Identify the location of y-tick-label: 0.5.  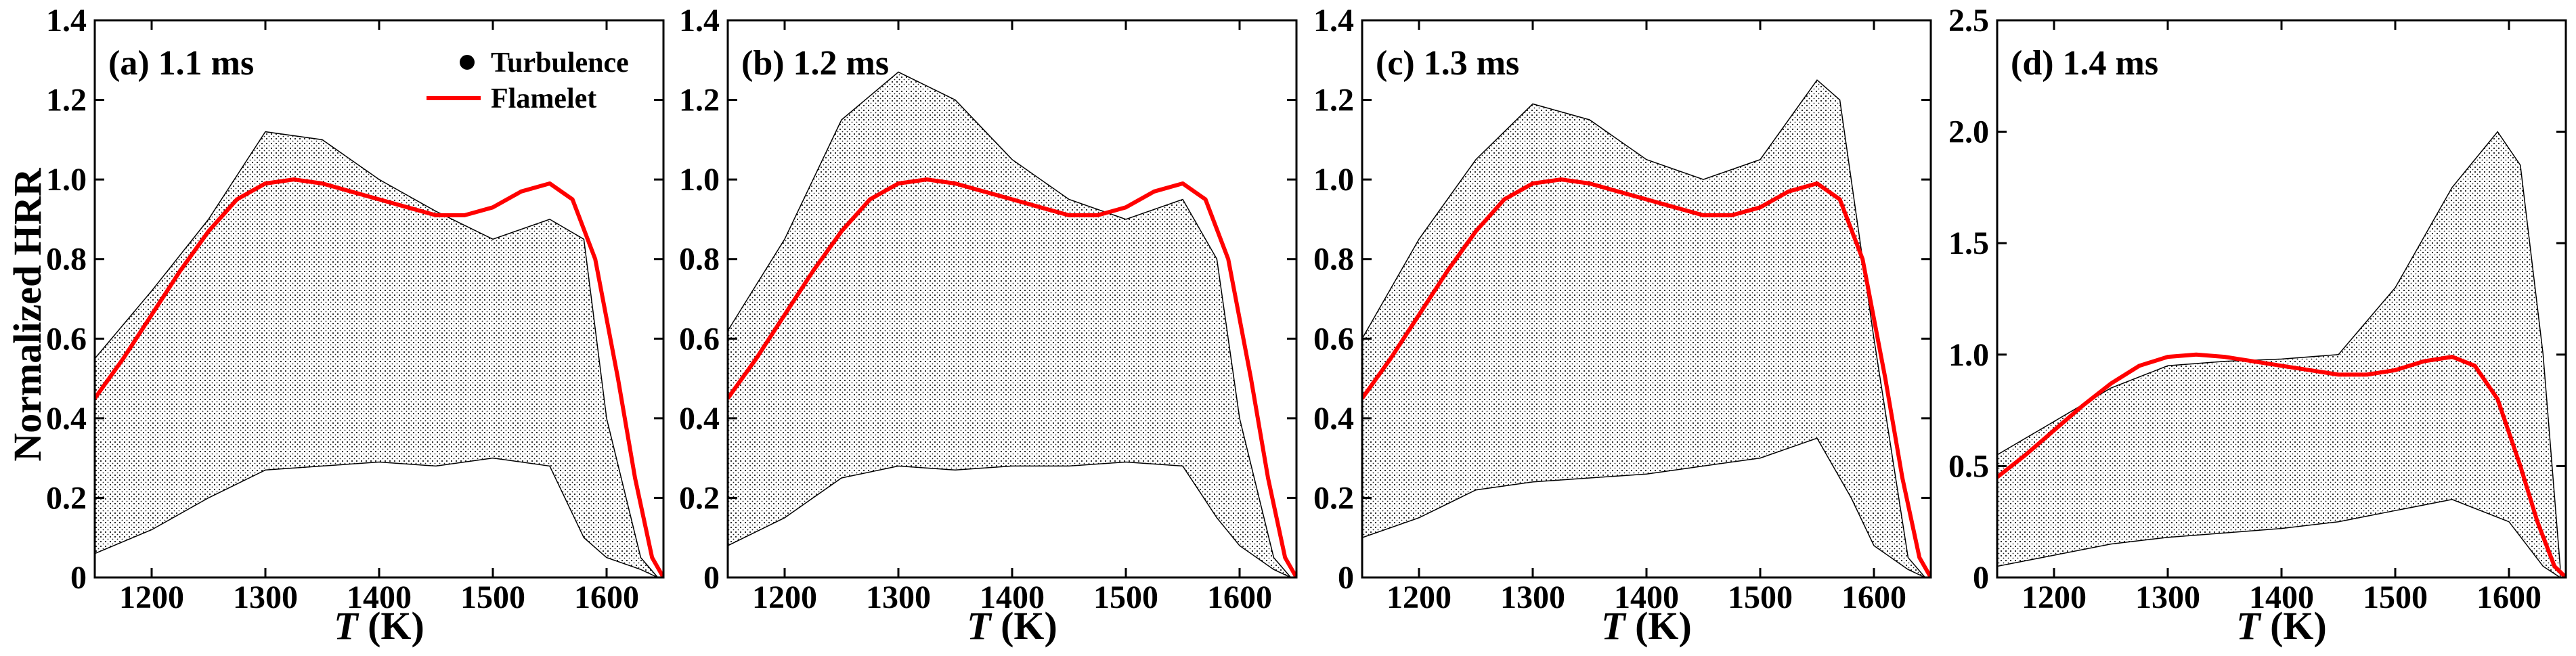
(1968, 466).